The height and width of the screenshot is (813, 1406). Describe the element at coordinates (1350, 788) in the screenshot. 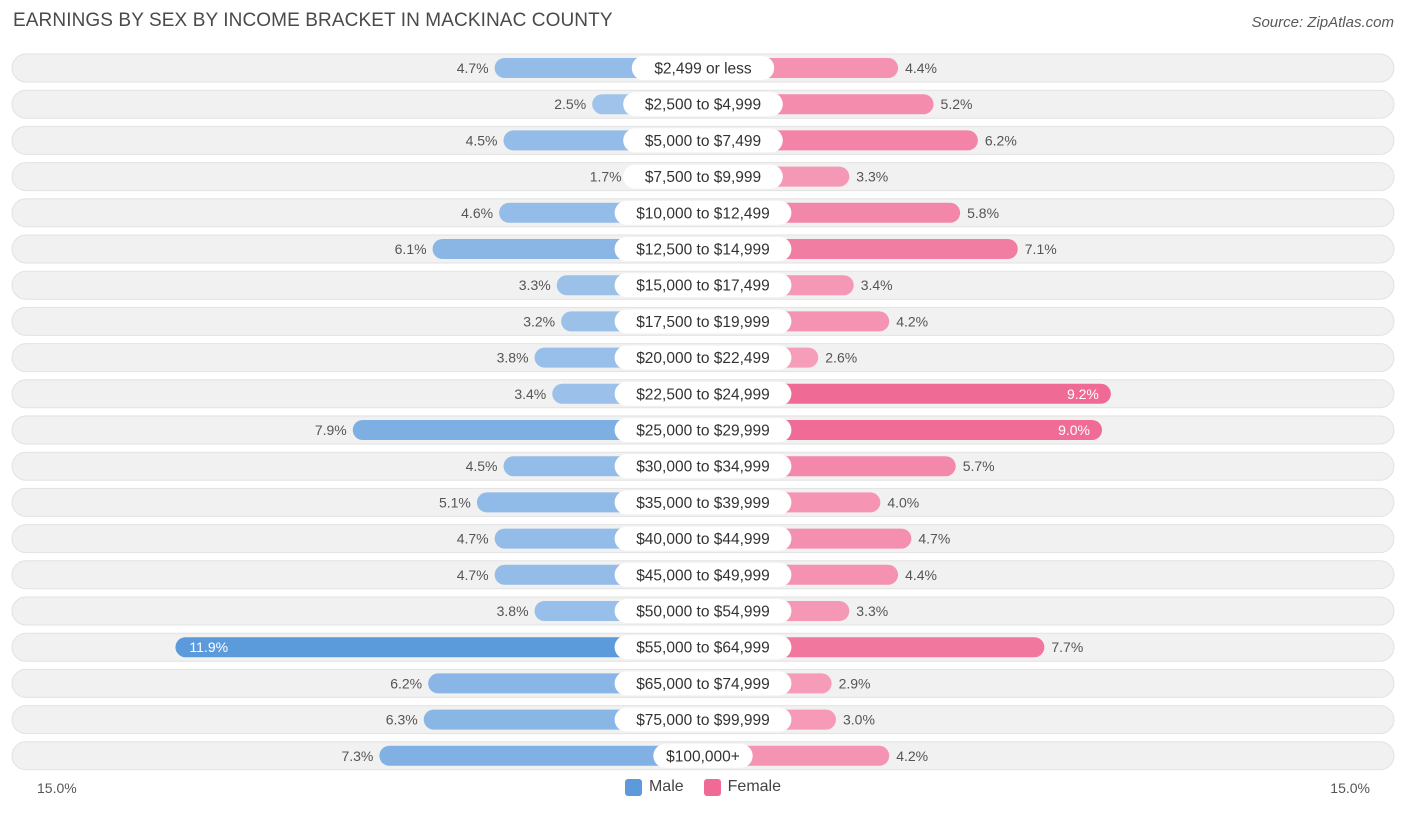

I see `axis-max-label: 15.0%` at that location.